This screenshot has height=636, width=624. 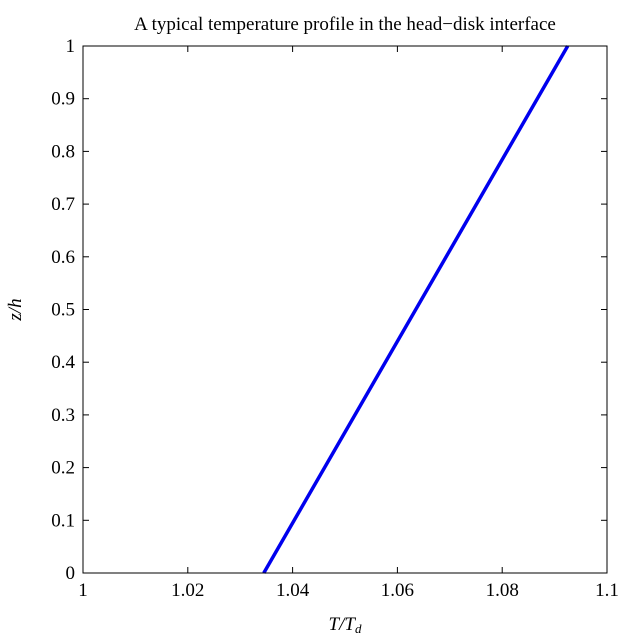 I want to click on y-tick-label: 0.4, so click(x=63, y=362).